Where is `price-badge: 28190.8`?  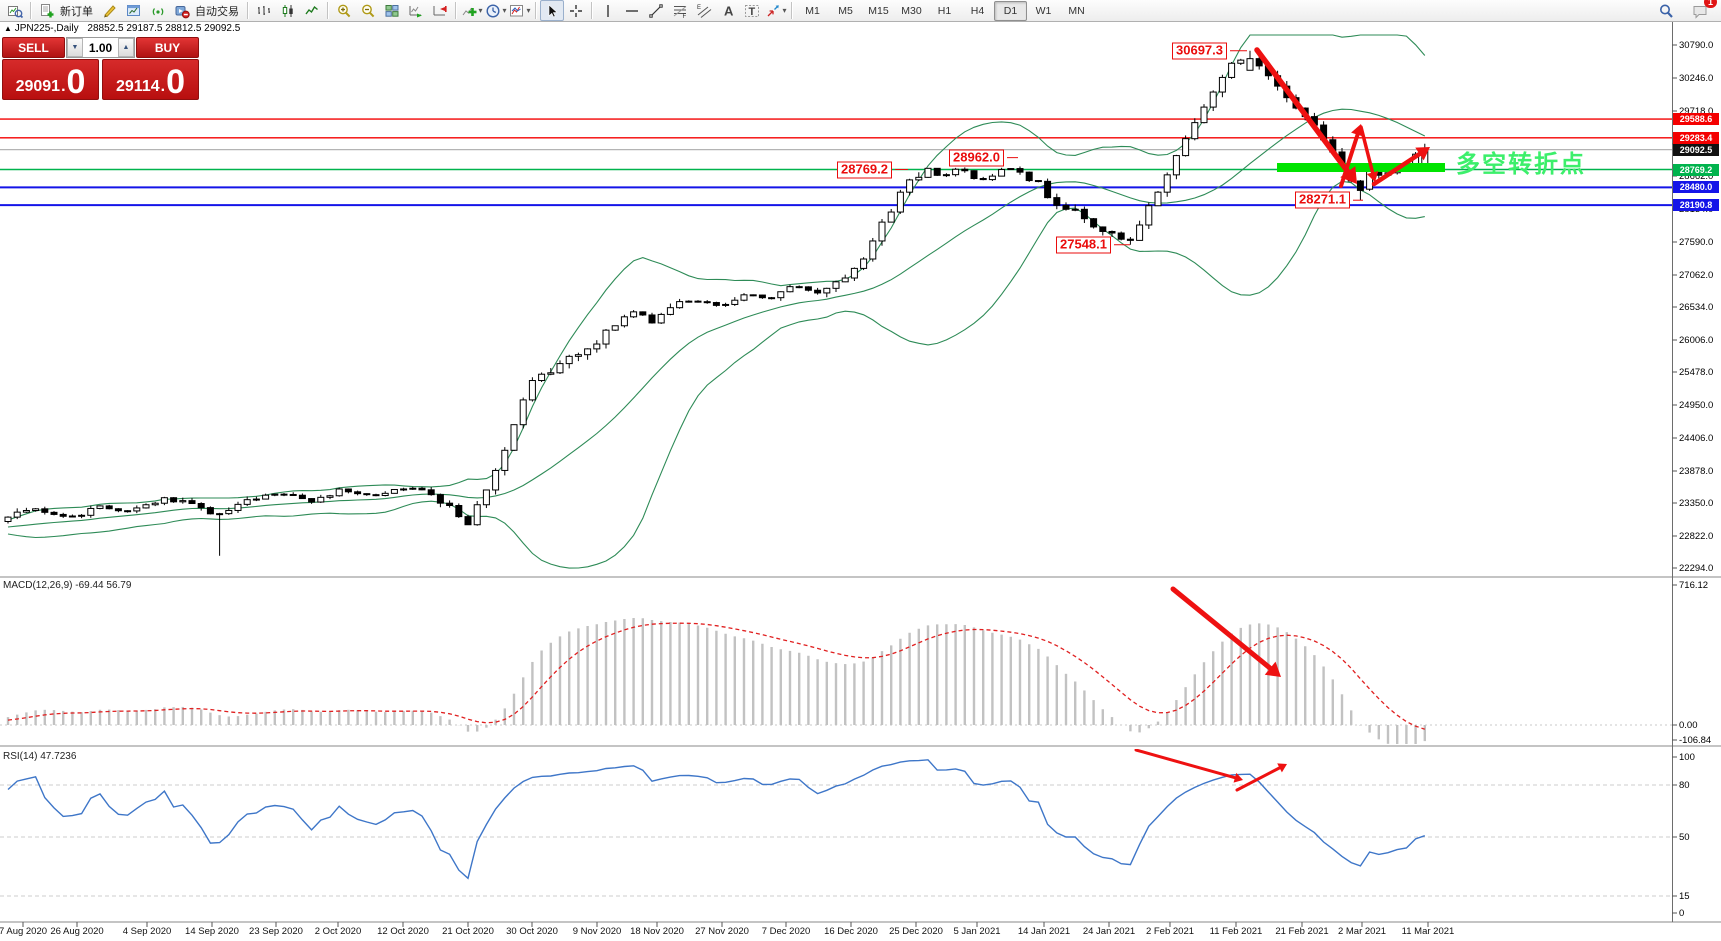 price-badge: 28190.8 is located at coordinates (1696, 205).